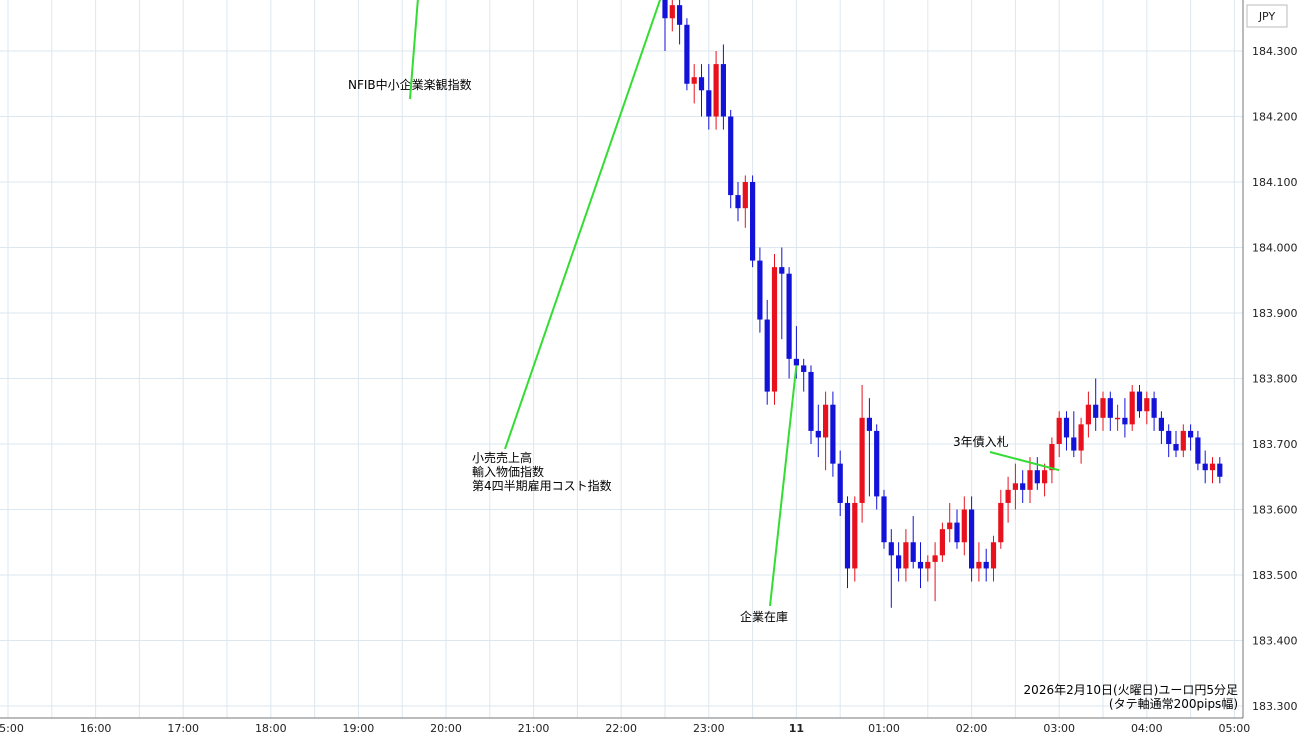 The width and height of the screenshot is (1300, 749). What do you see at coordinates (534, 728) in the screenshot?
I see `x-tick-label: 21:00` at bounding box center [534, 728].